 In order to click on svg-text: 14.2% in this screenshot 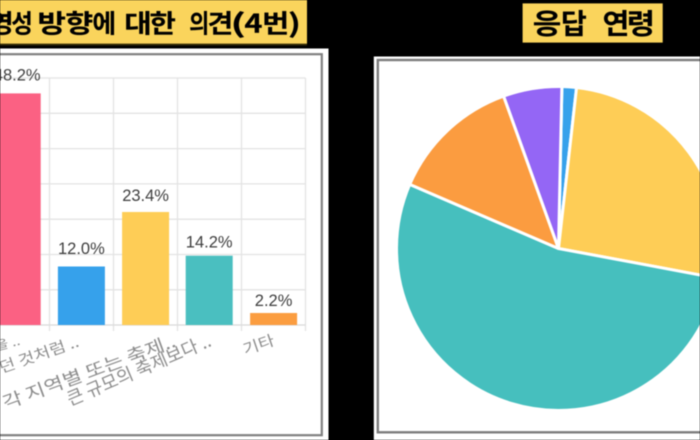, I will do `click(209, 243)`.